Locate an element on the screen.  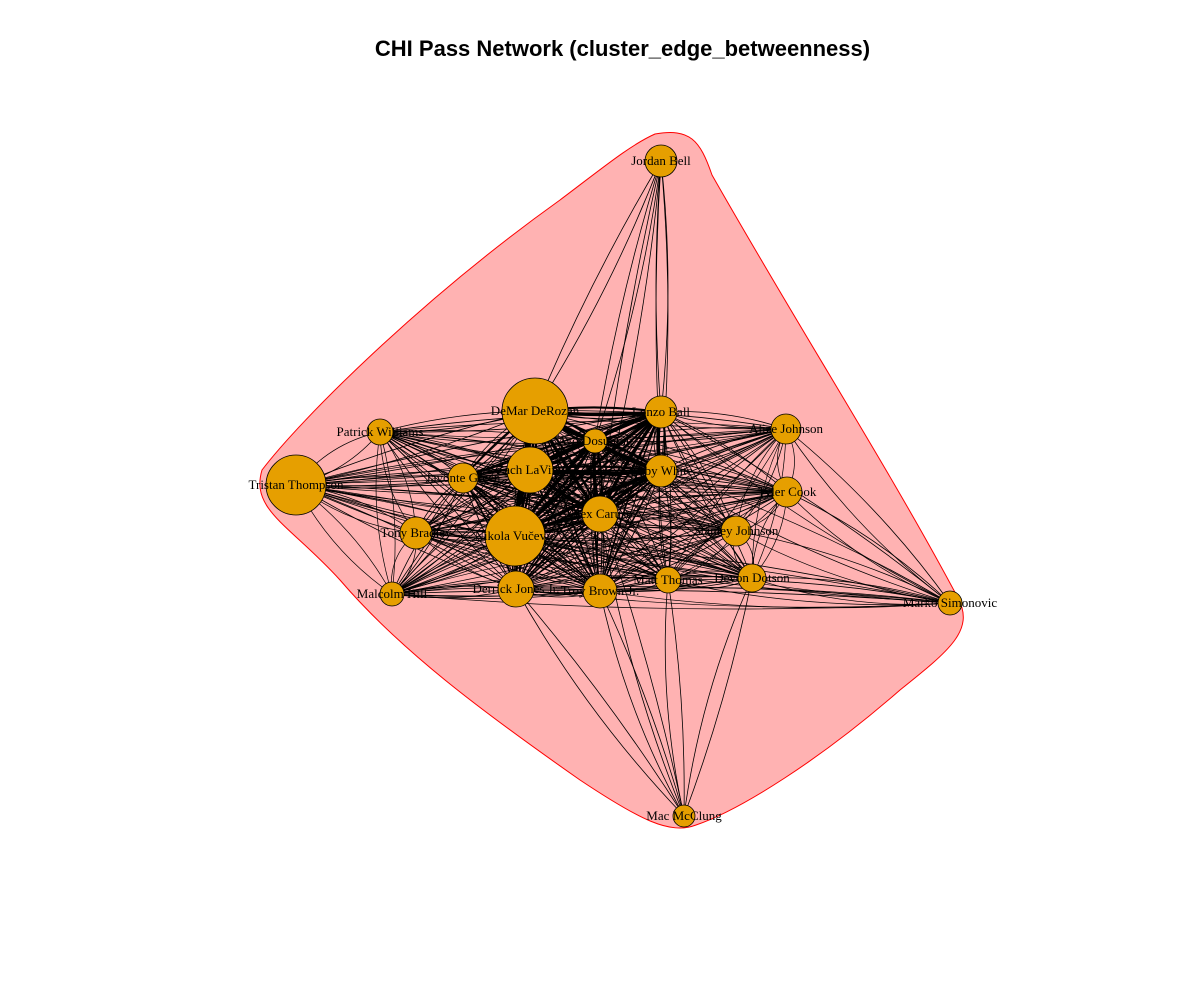
node-label-stanley-johnson: Stanley Johnson is located at coordinates (736, 530).